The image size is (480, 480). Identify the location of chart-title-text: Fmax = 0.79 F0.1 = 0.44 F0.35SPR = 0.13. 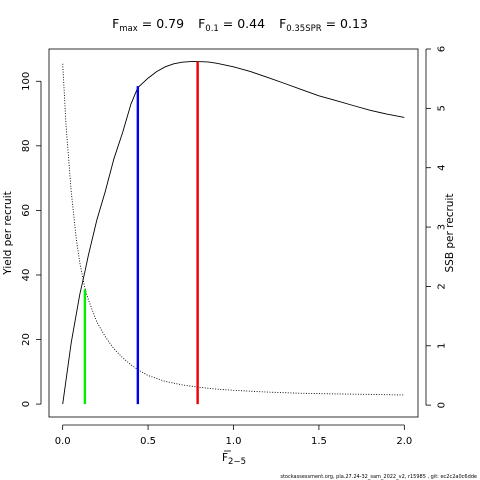
(240, 25).